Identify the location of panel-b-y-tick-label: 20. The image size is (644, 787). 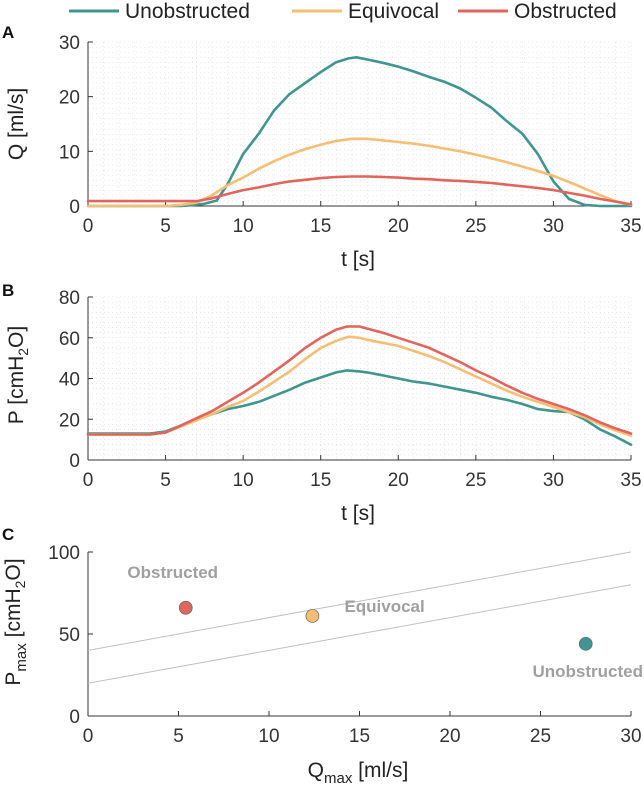
(69, 420).